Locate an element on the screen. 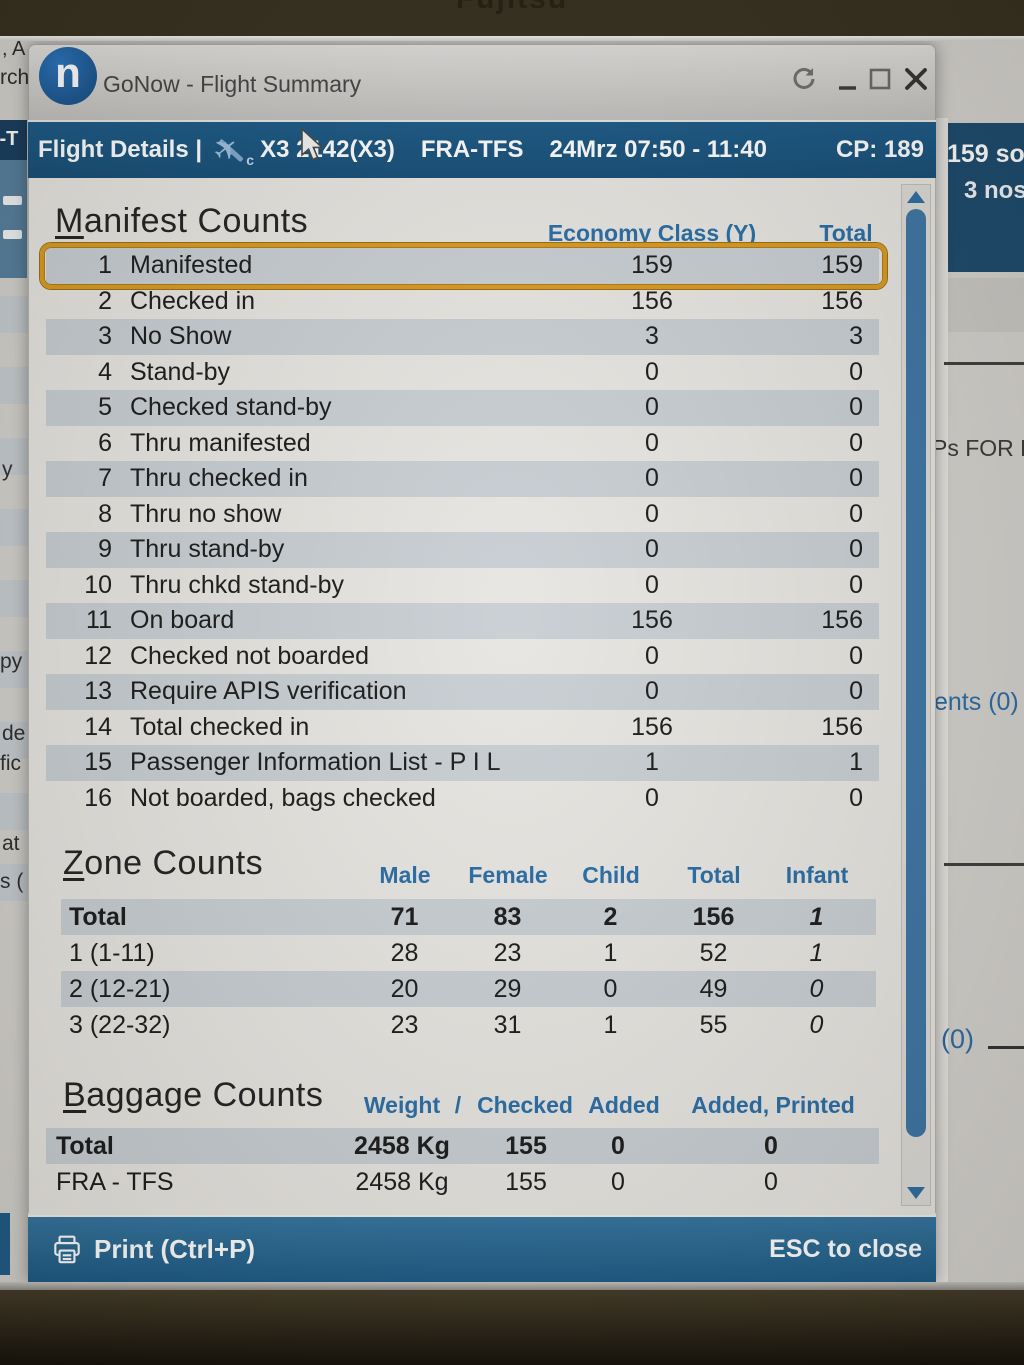  row-number: 4 is located at coordinates (105, 371).